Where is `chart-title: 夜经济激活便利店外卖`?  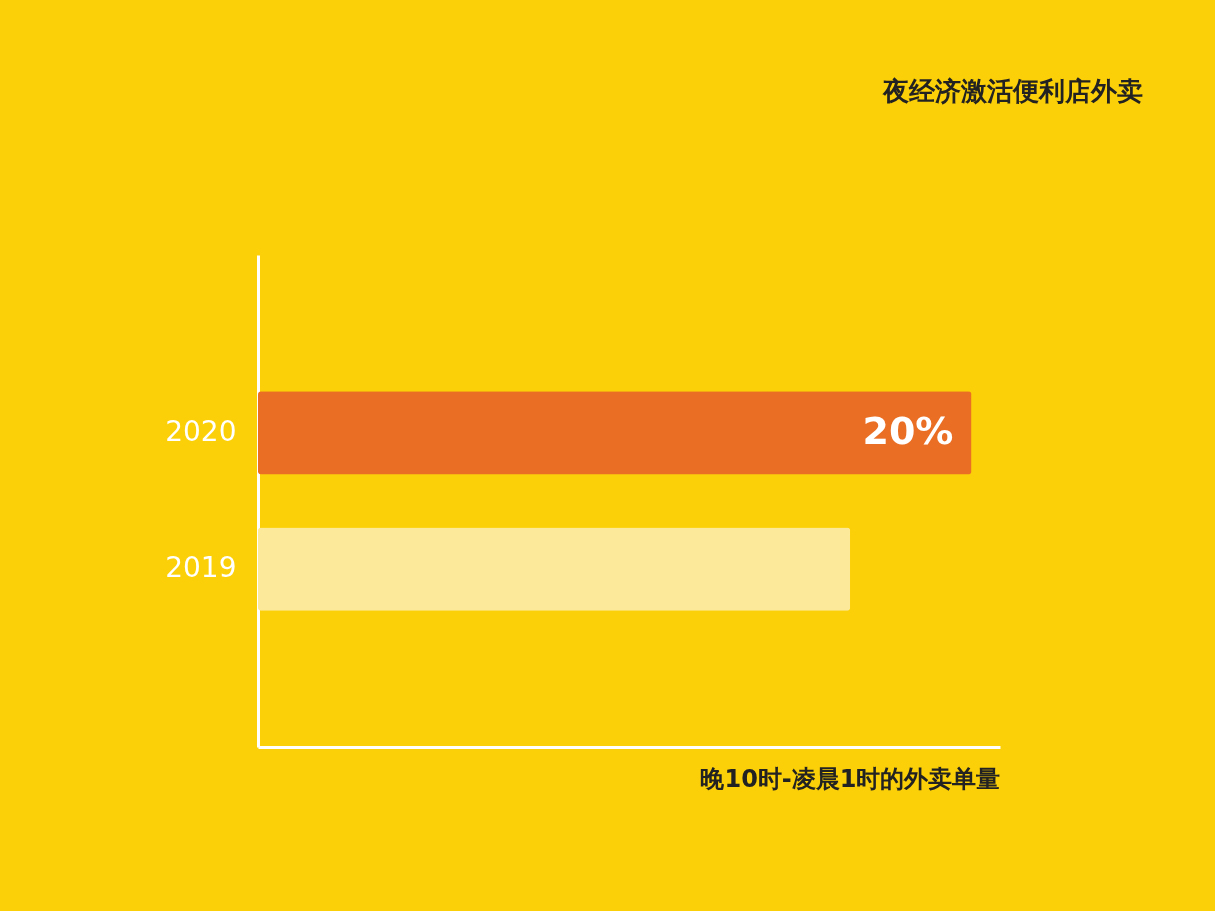 chart-title: 夜经济激活便利店外卖 is located at coordinates (1012, 91).